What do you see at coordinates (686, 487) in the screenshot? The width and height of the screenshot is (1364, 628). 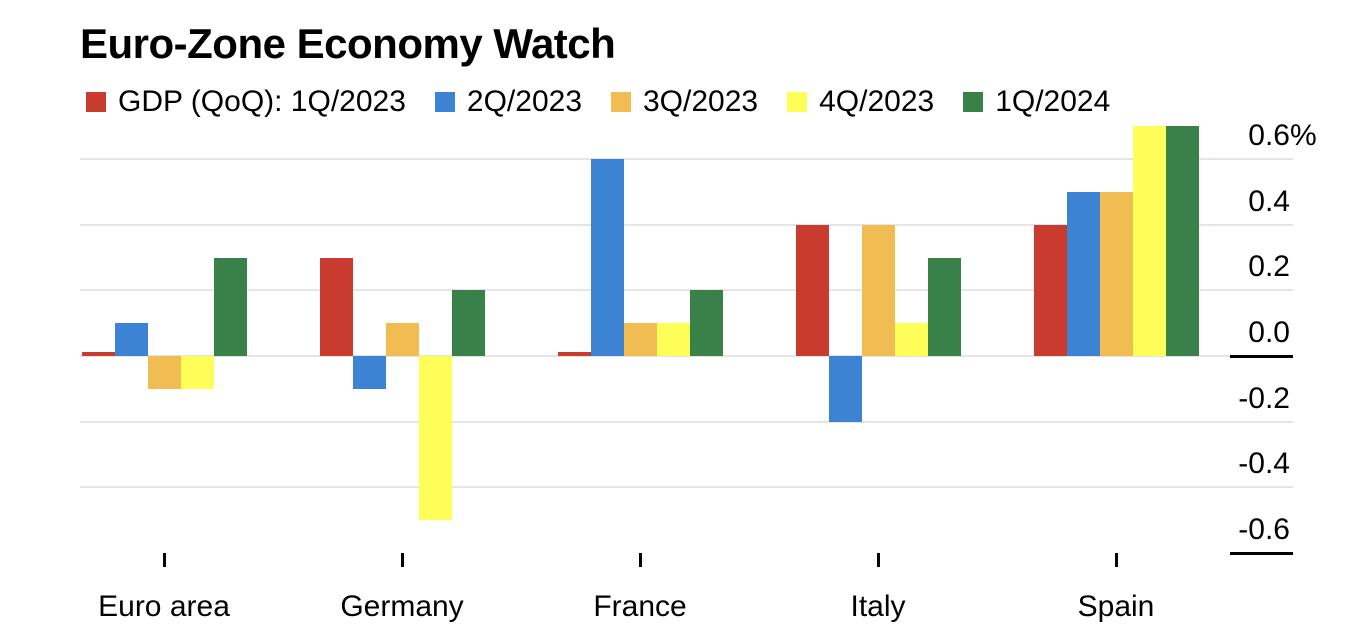 I see `gridline--0.4` at bounding box center [686, 487].